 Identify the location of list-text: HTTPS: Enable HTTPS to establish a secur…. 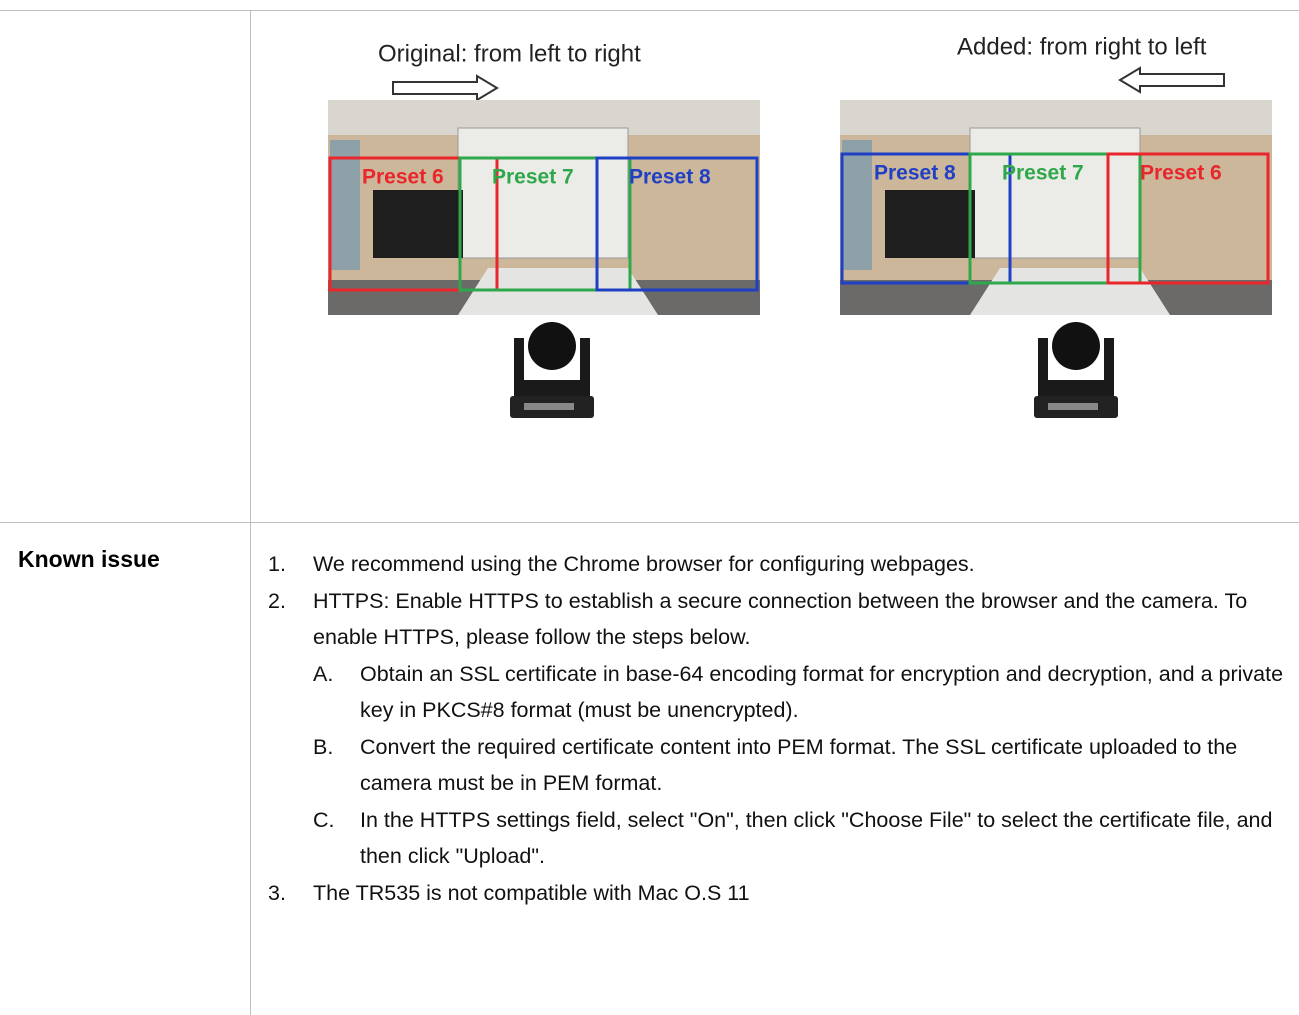
(780, 619).